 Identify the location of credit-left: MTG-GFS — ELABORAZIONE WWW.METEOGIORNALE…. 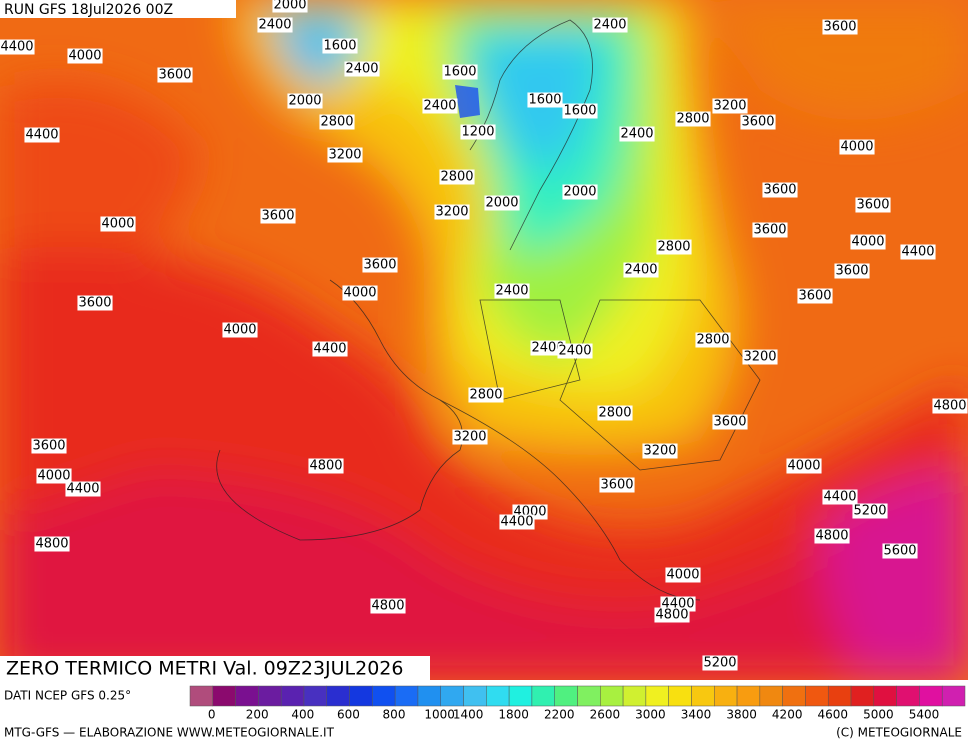
(169, 733).